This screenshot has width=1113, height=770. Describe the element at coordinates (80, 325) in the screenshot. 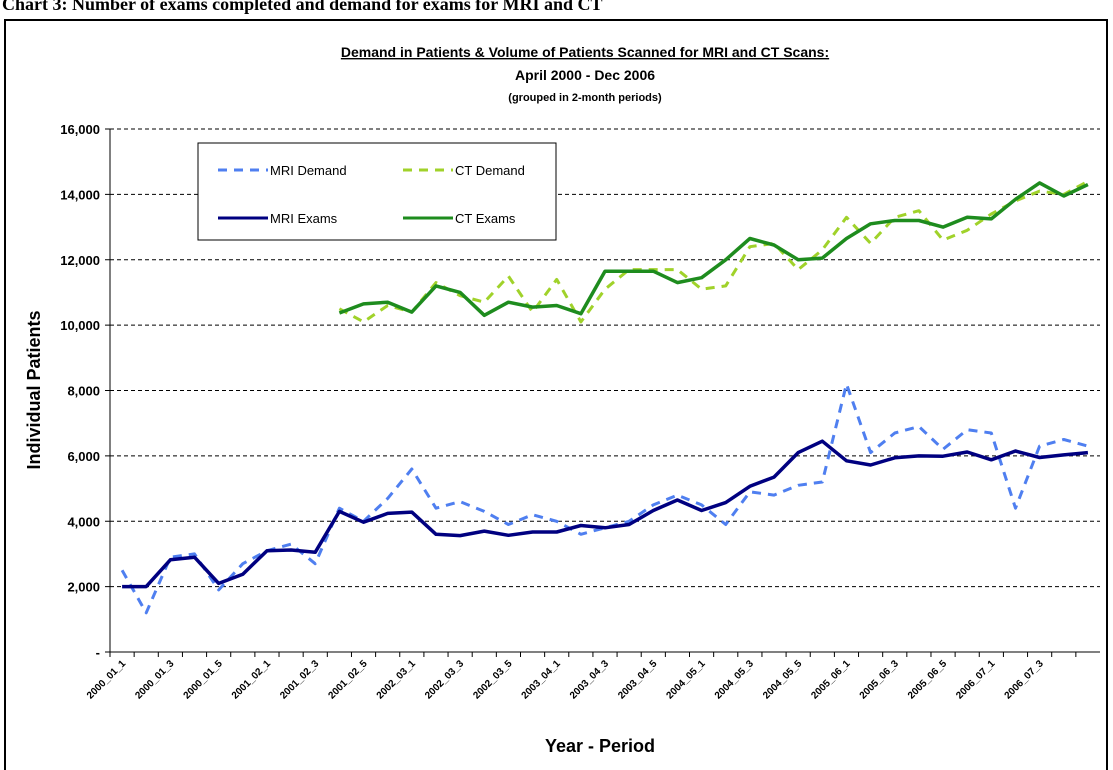

I see `y-tick-label: 10,000` at that location.